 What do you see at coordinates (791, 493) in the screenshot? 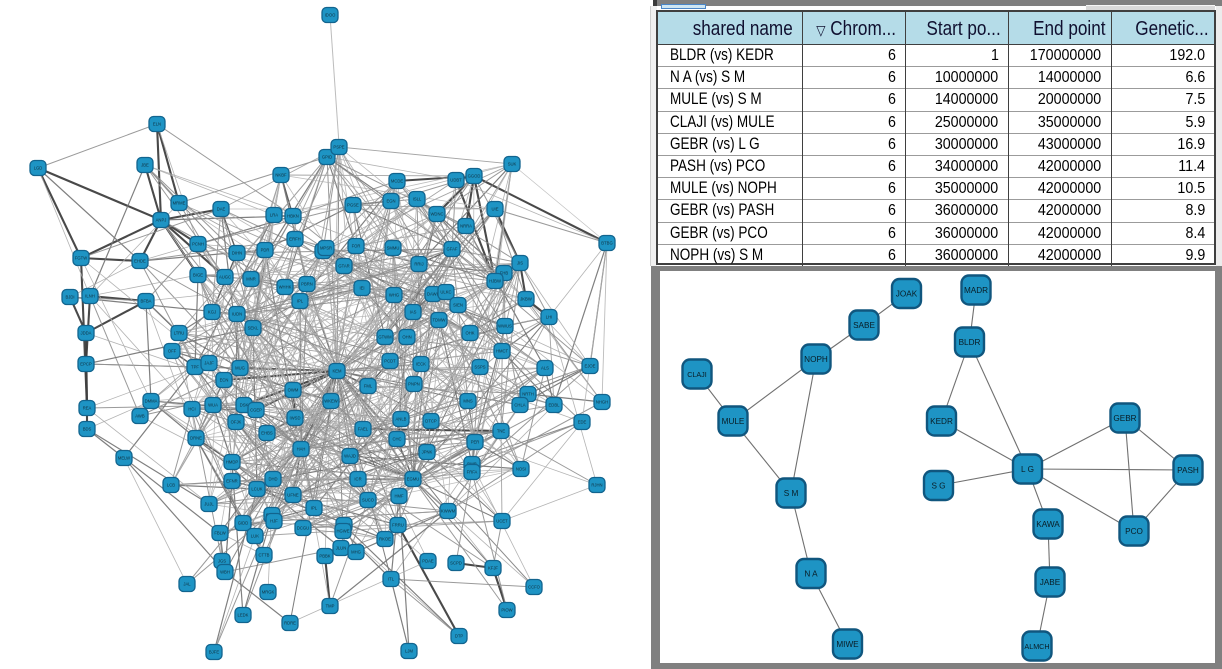
I see `svg-text: S M` at bounding box center [791, 493].